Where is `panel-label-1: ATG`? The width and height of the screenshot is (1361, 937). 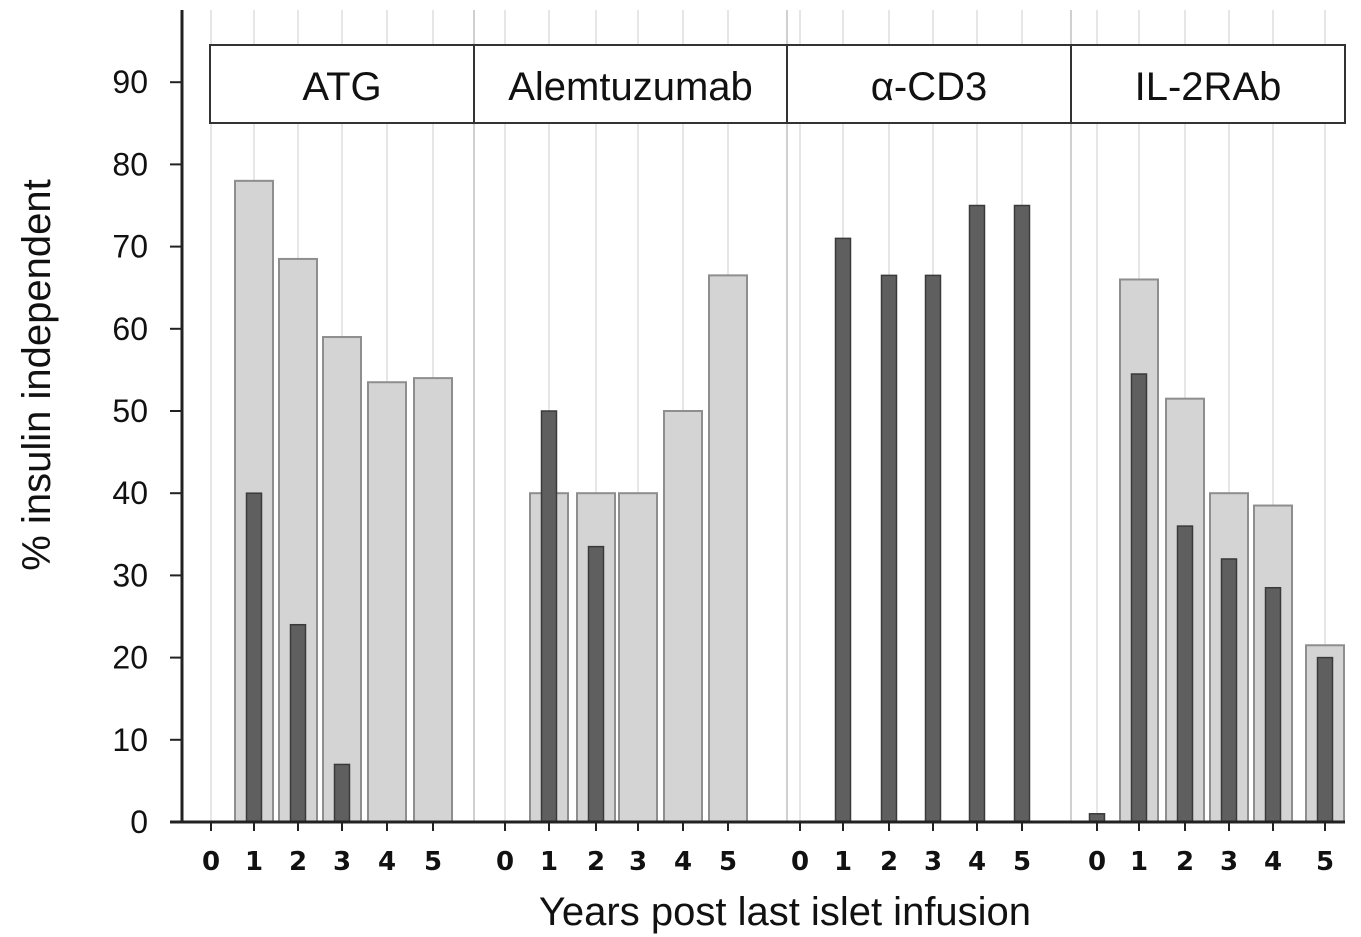
panel-label-1: ATG is located at coordinates (341, 87).